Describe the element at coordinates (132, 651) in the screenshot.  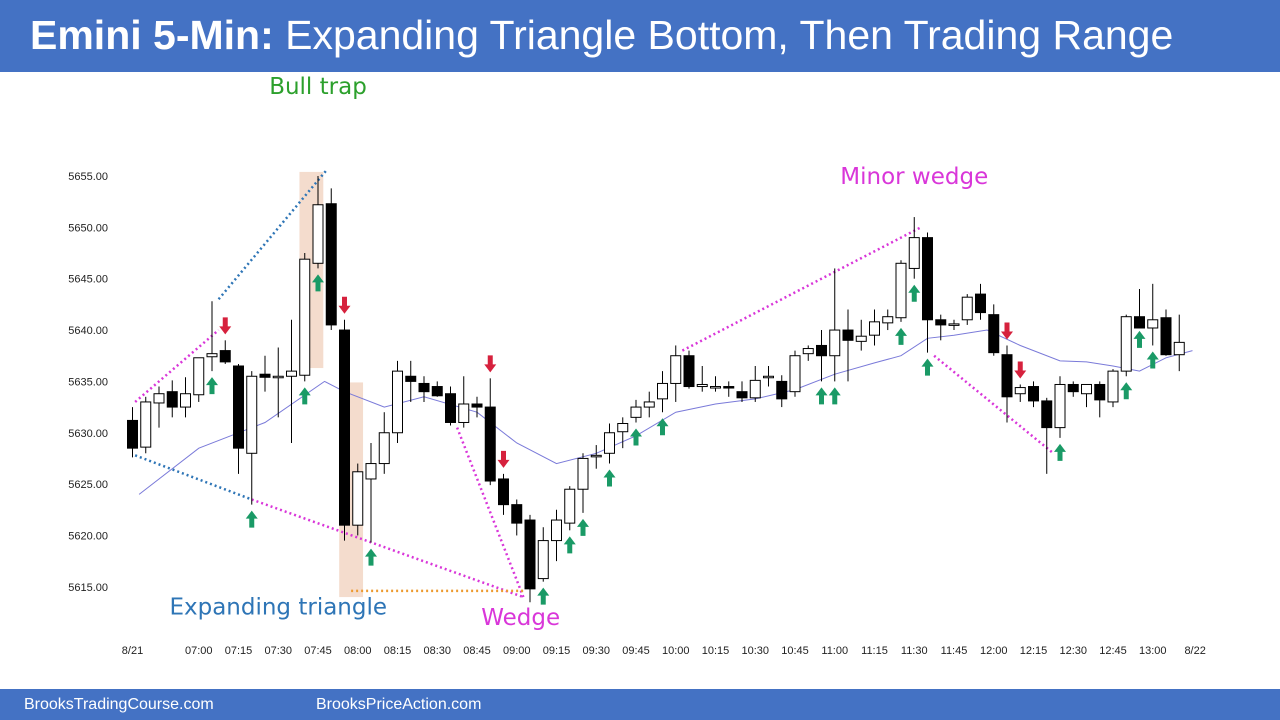
I see `x-tick-label-0: 8/21` at that location.